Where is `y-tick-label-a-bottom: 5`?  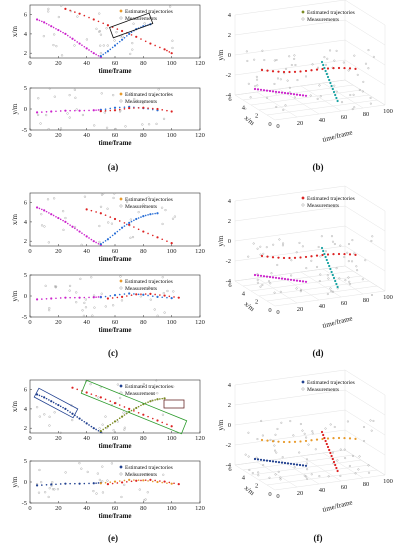
y-tick-label-a-bottom: 5 is located at coordinates (25, 88).